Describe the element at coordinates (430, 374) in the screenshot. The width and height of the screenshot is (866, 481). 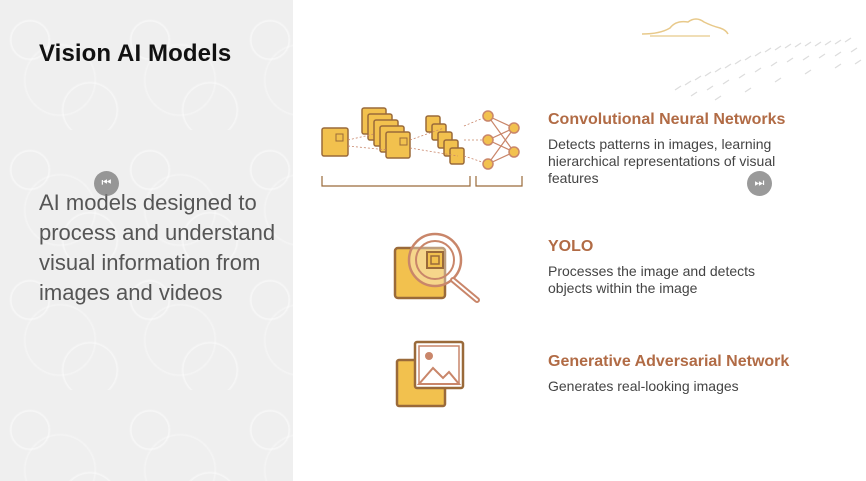
I see `picture-stack-icon` at that location.